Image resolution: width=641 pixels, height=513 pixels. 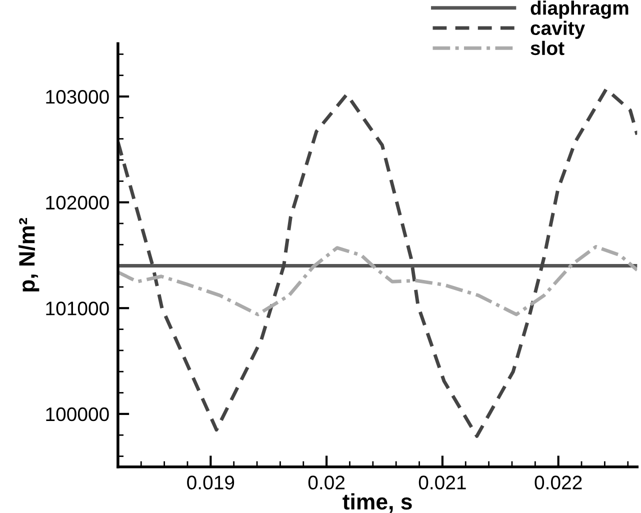 I want to click on x-tick-label: 0.021, so click(x=442, y=483).